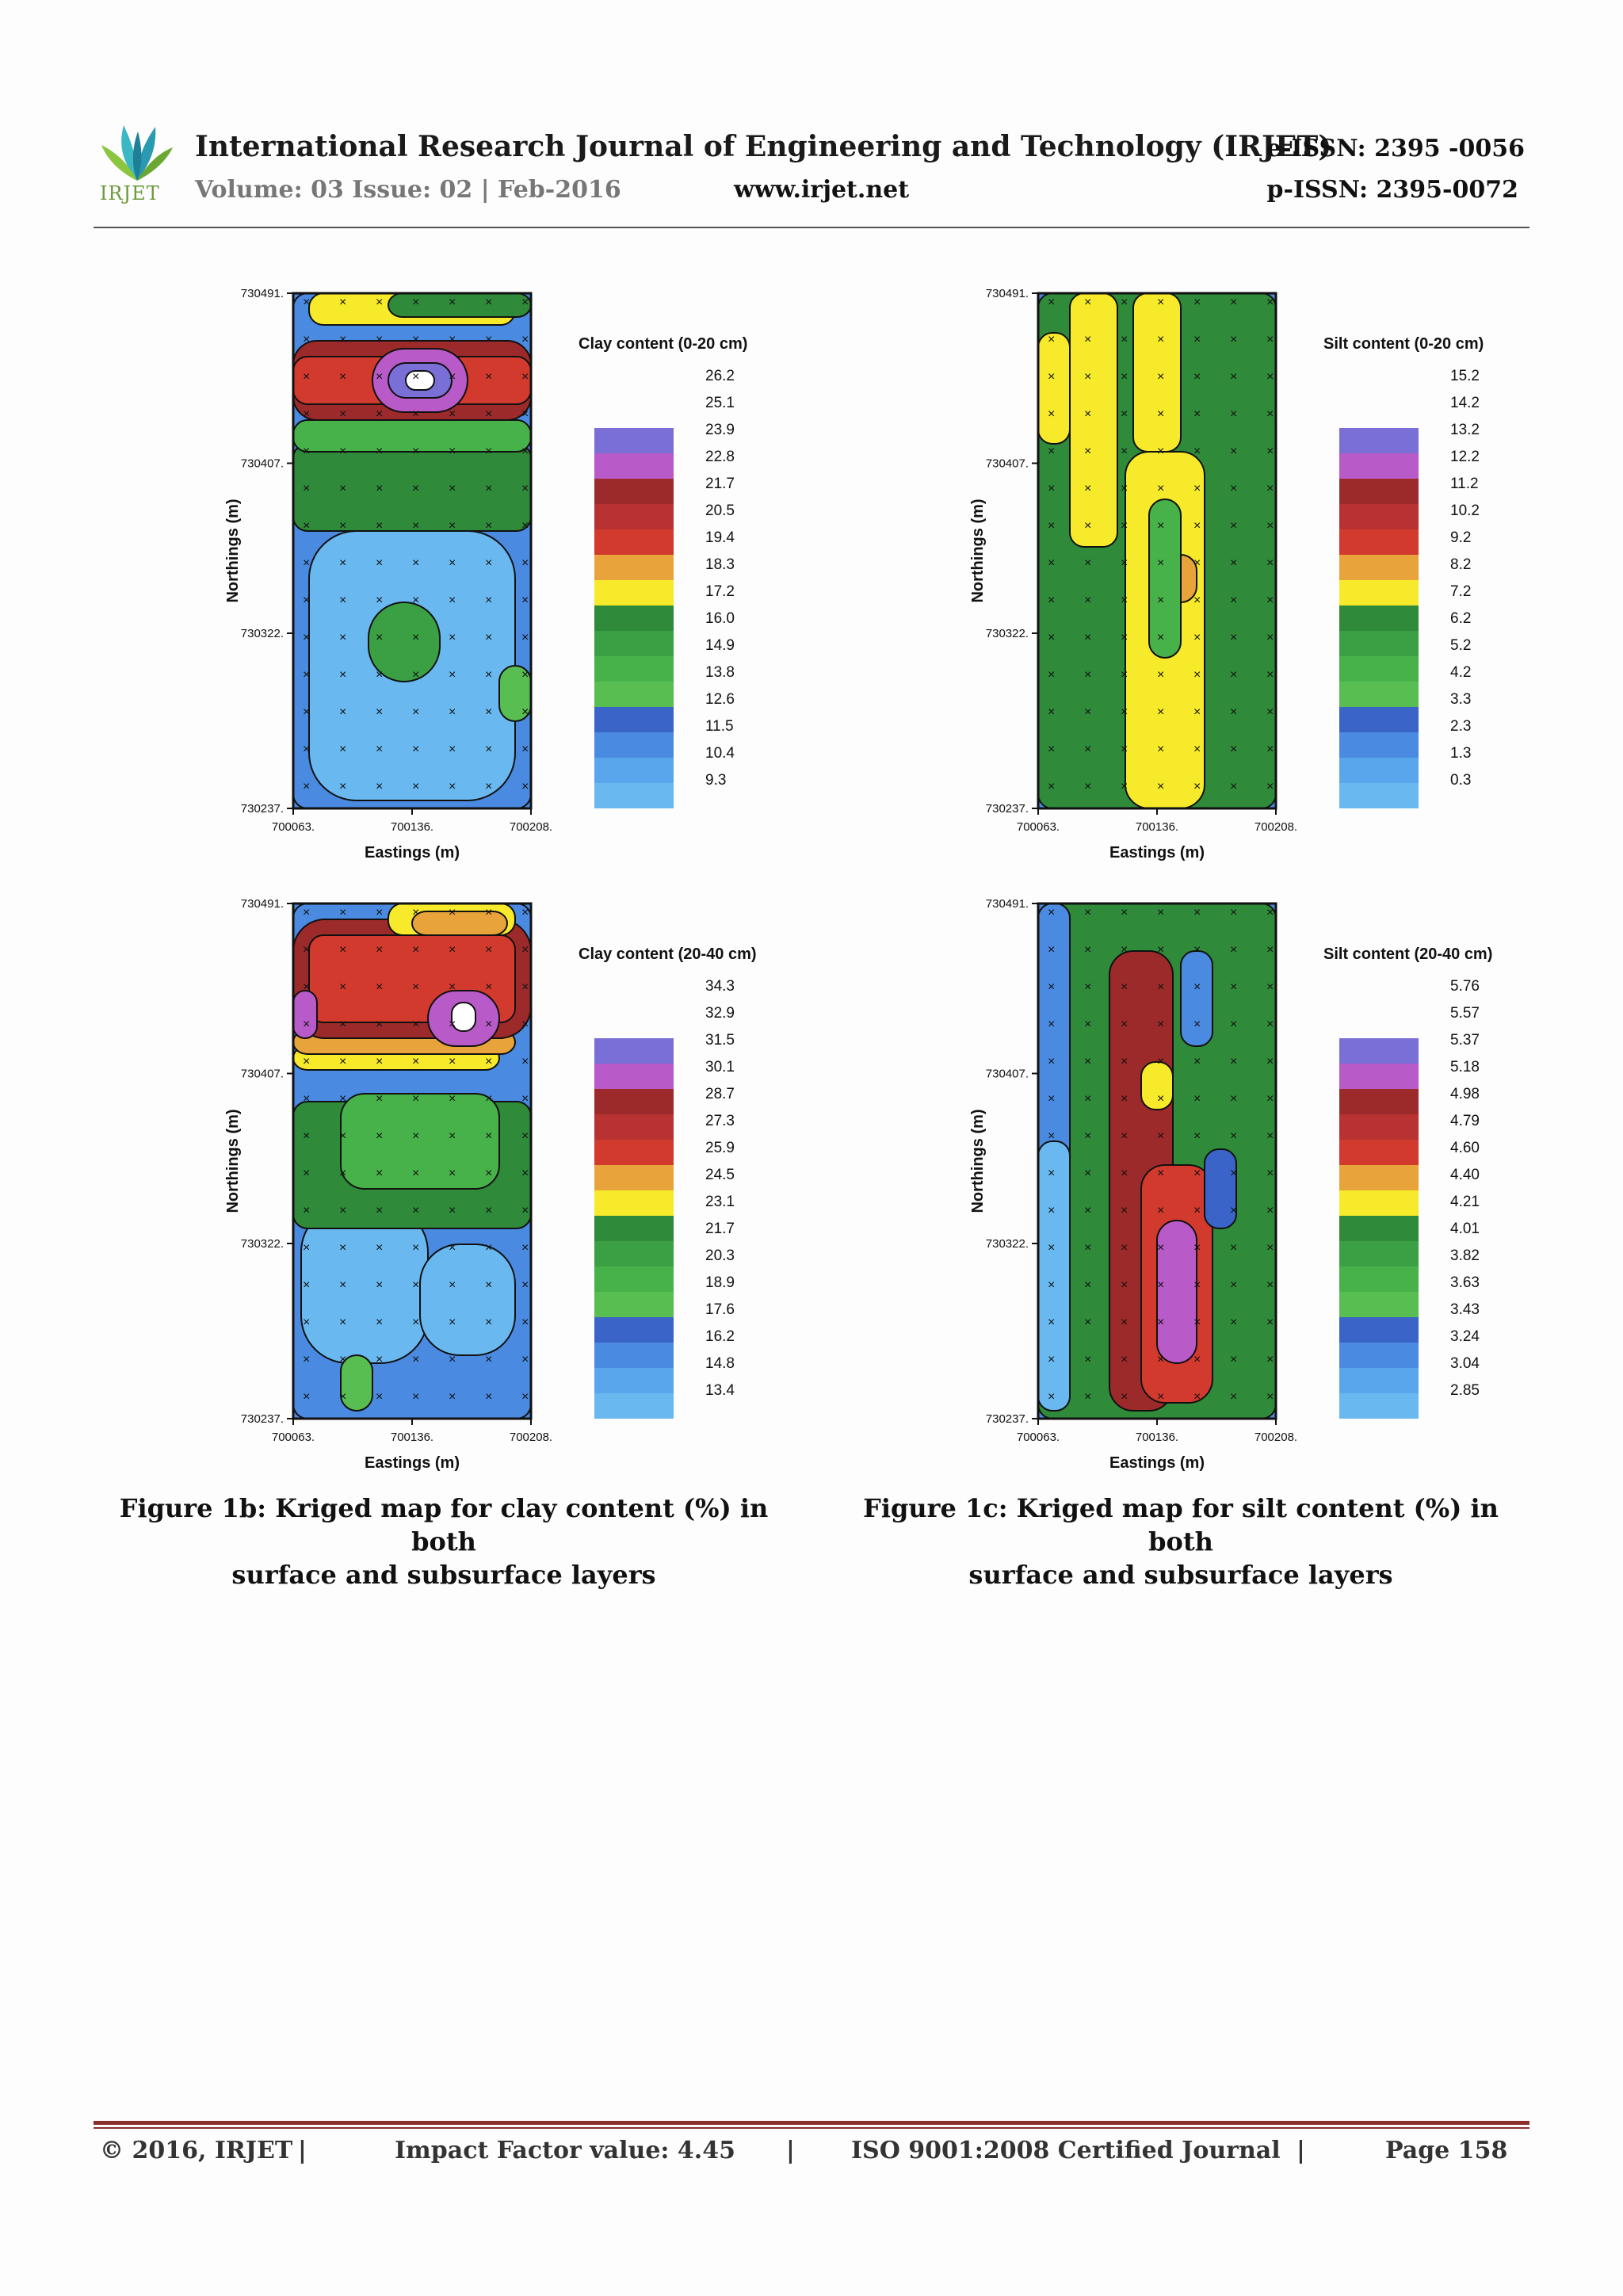  I want to click on y-tick-label: 730407., so click(1007, 1074).